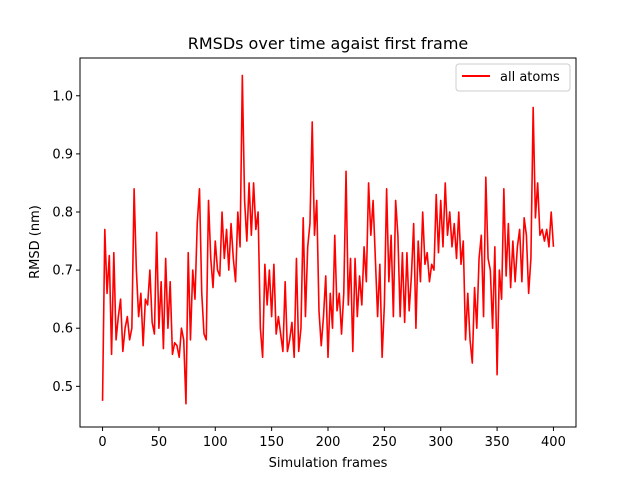 The image size is (640, 480). I want to click on x-tick-label: 200, so click(328, 442).